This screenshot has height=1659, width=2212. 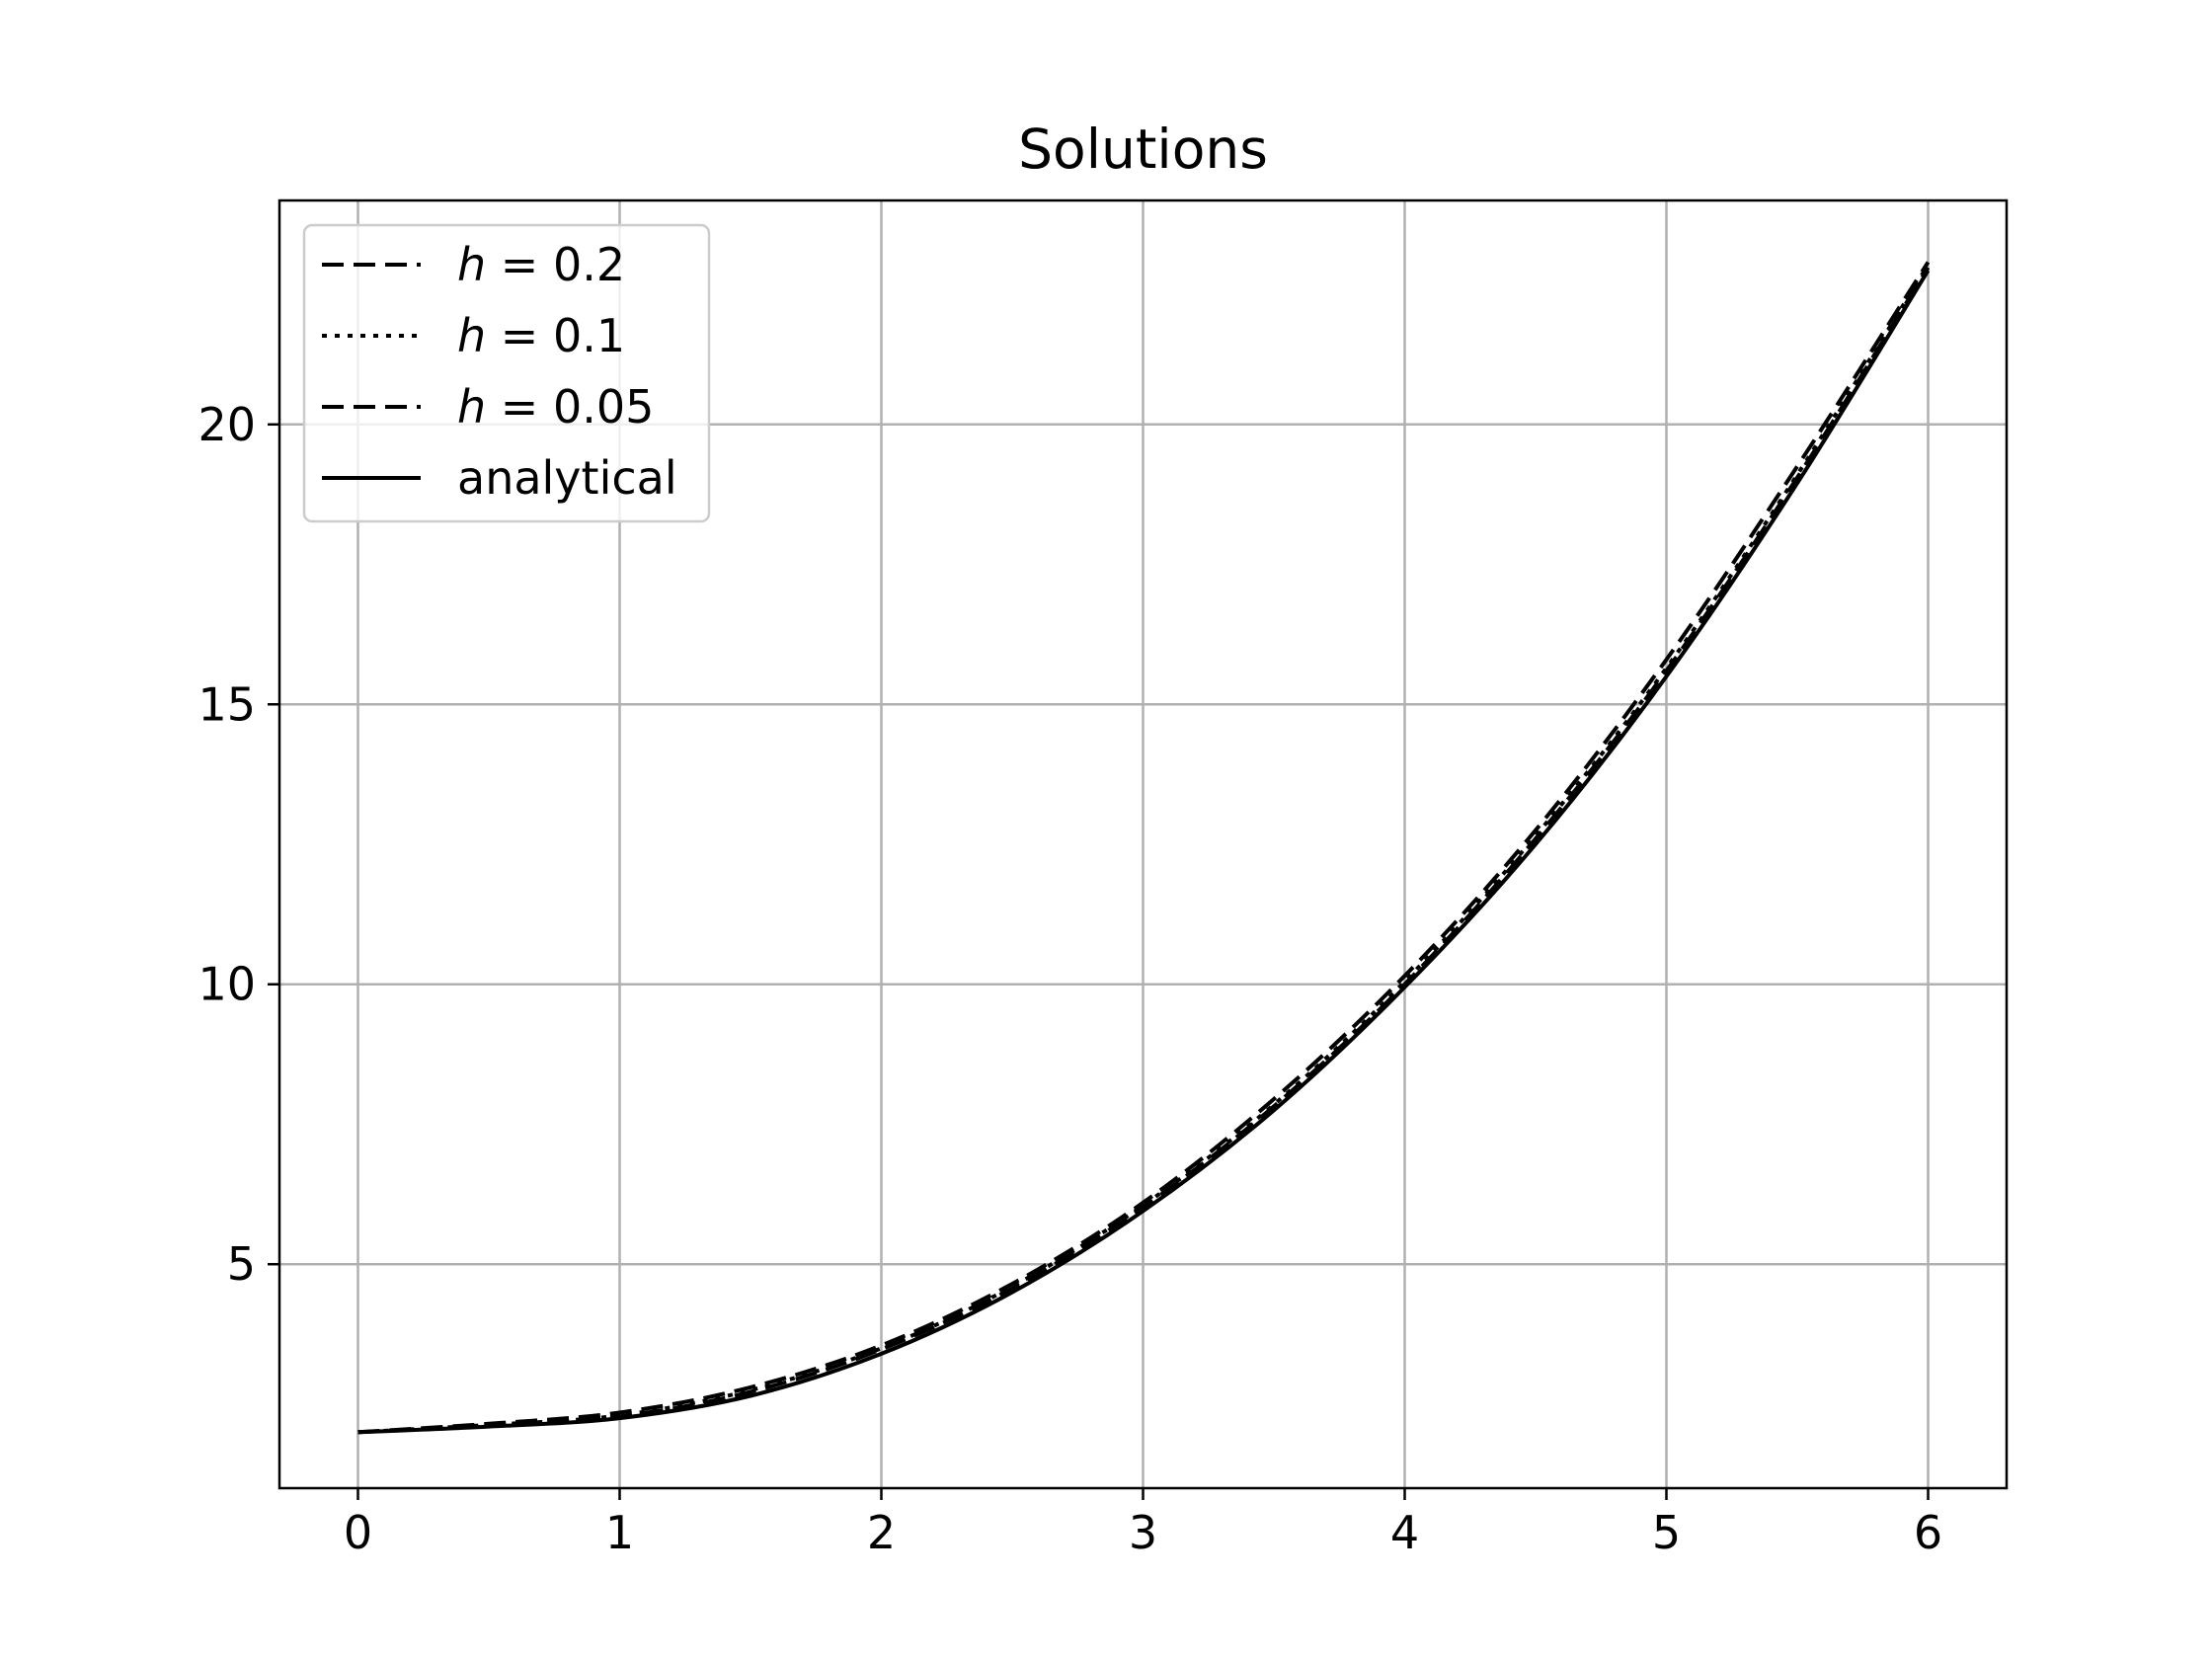 What do you see at coordinates (1667, 1533) in the screenshot?
I see `x-tick-label: 5` at bounding box center [1667, 1533].